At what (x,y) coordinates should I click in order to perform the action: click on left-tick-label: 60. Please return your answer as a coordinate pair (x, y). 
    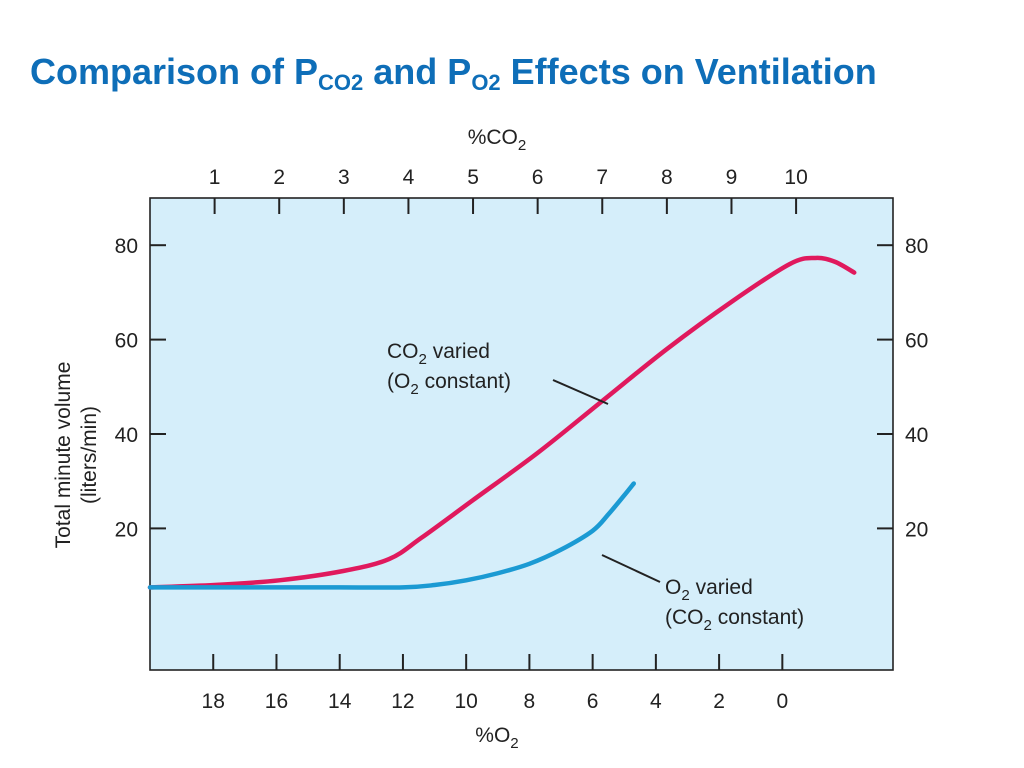
    Looking at the image, I should click on (126, 341).